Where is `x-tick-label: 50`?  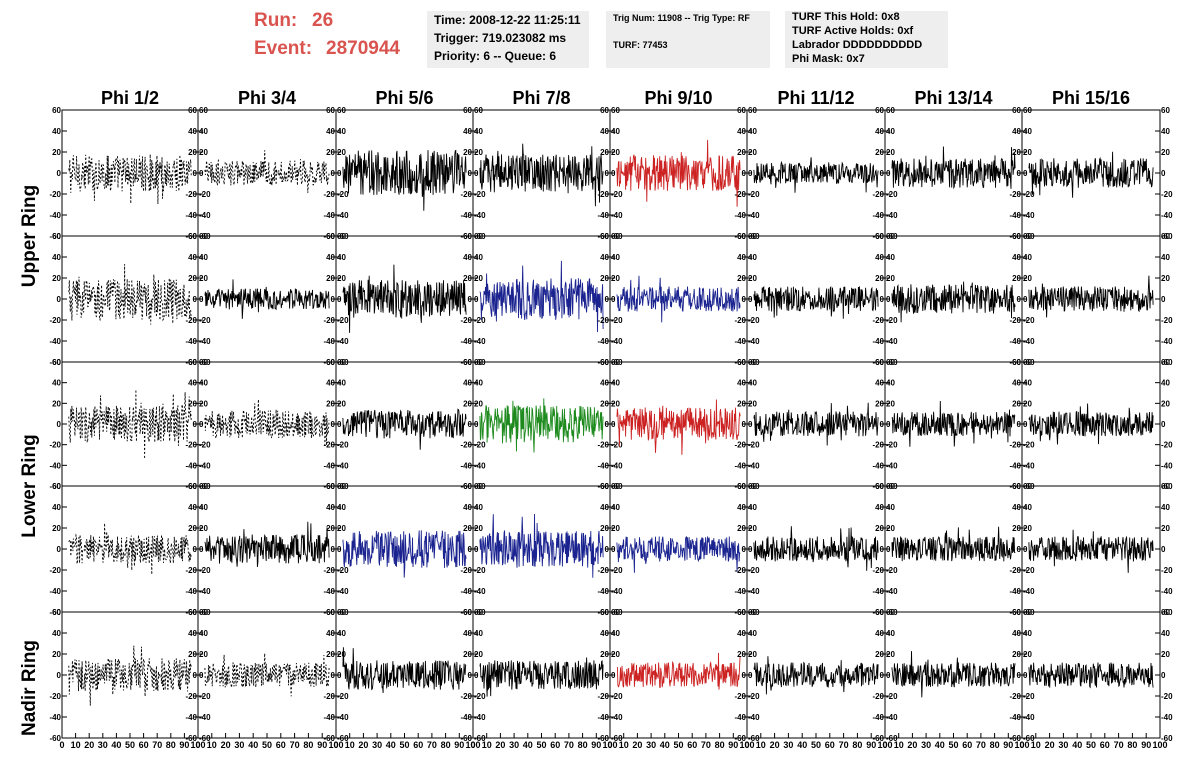
x-tick-label: 50 is located at coordinates (1091, 745).